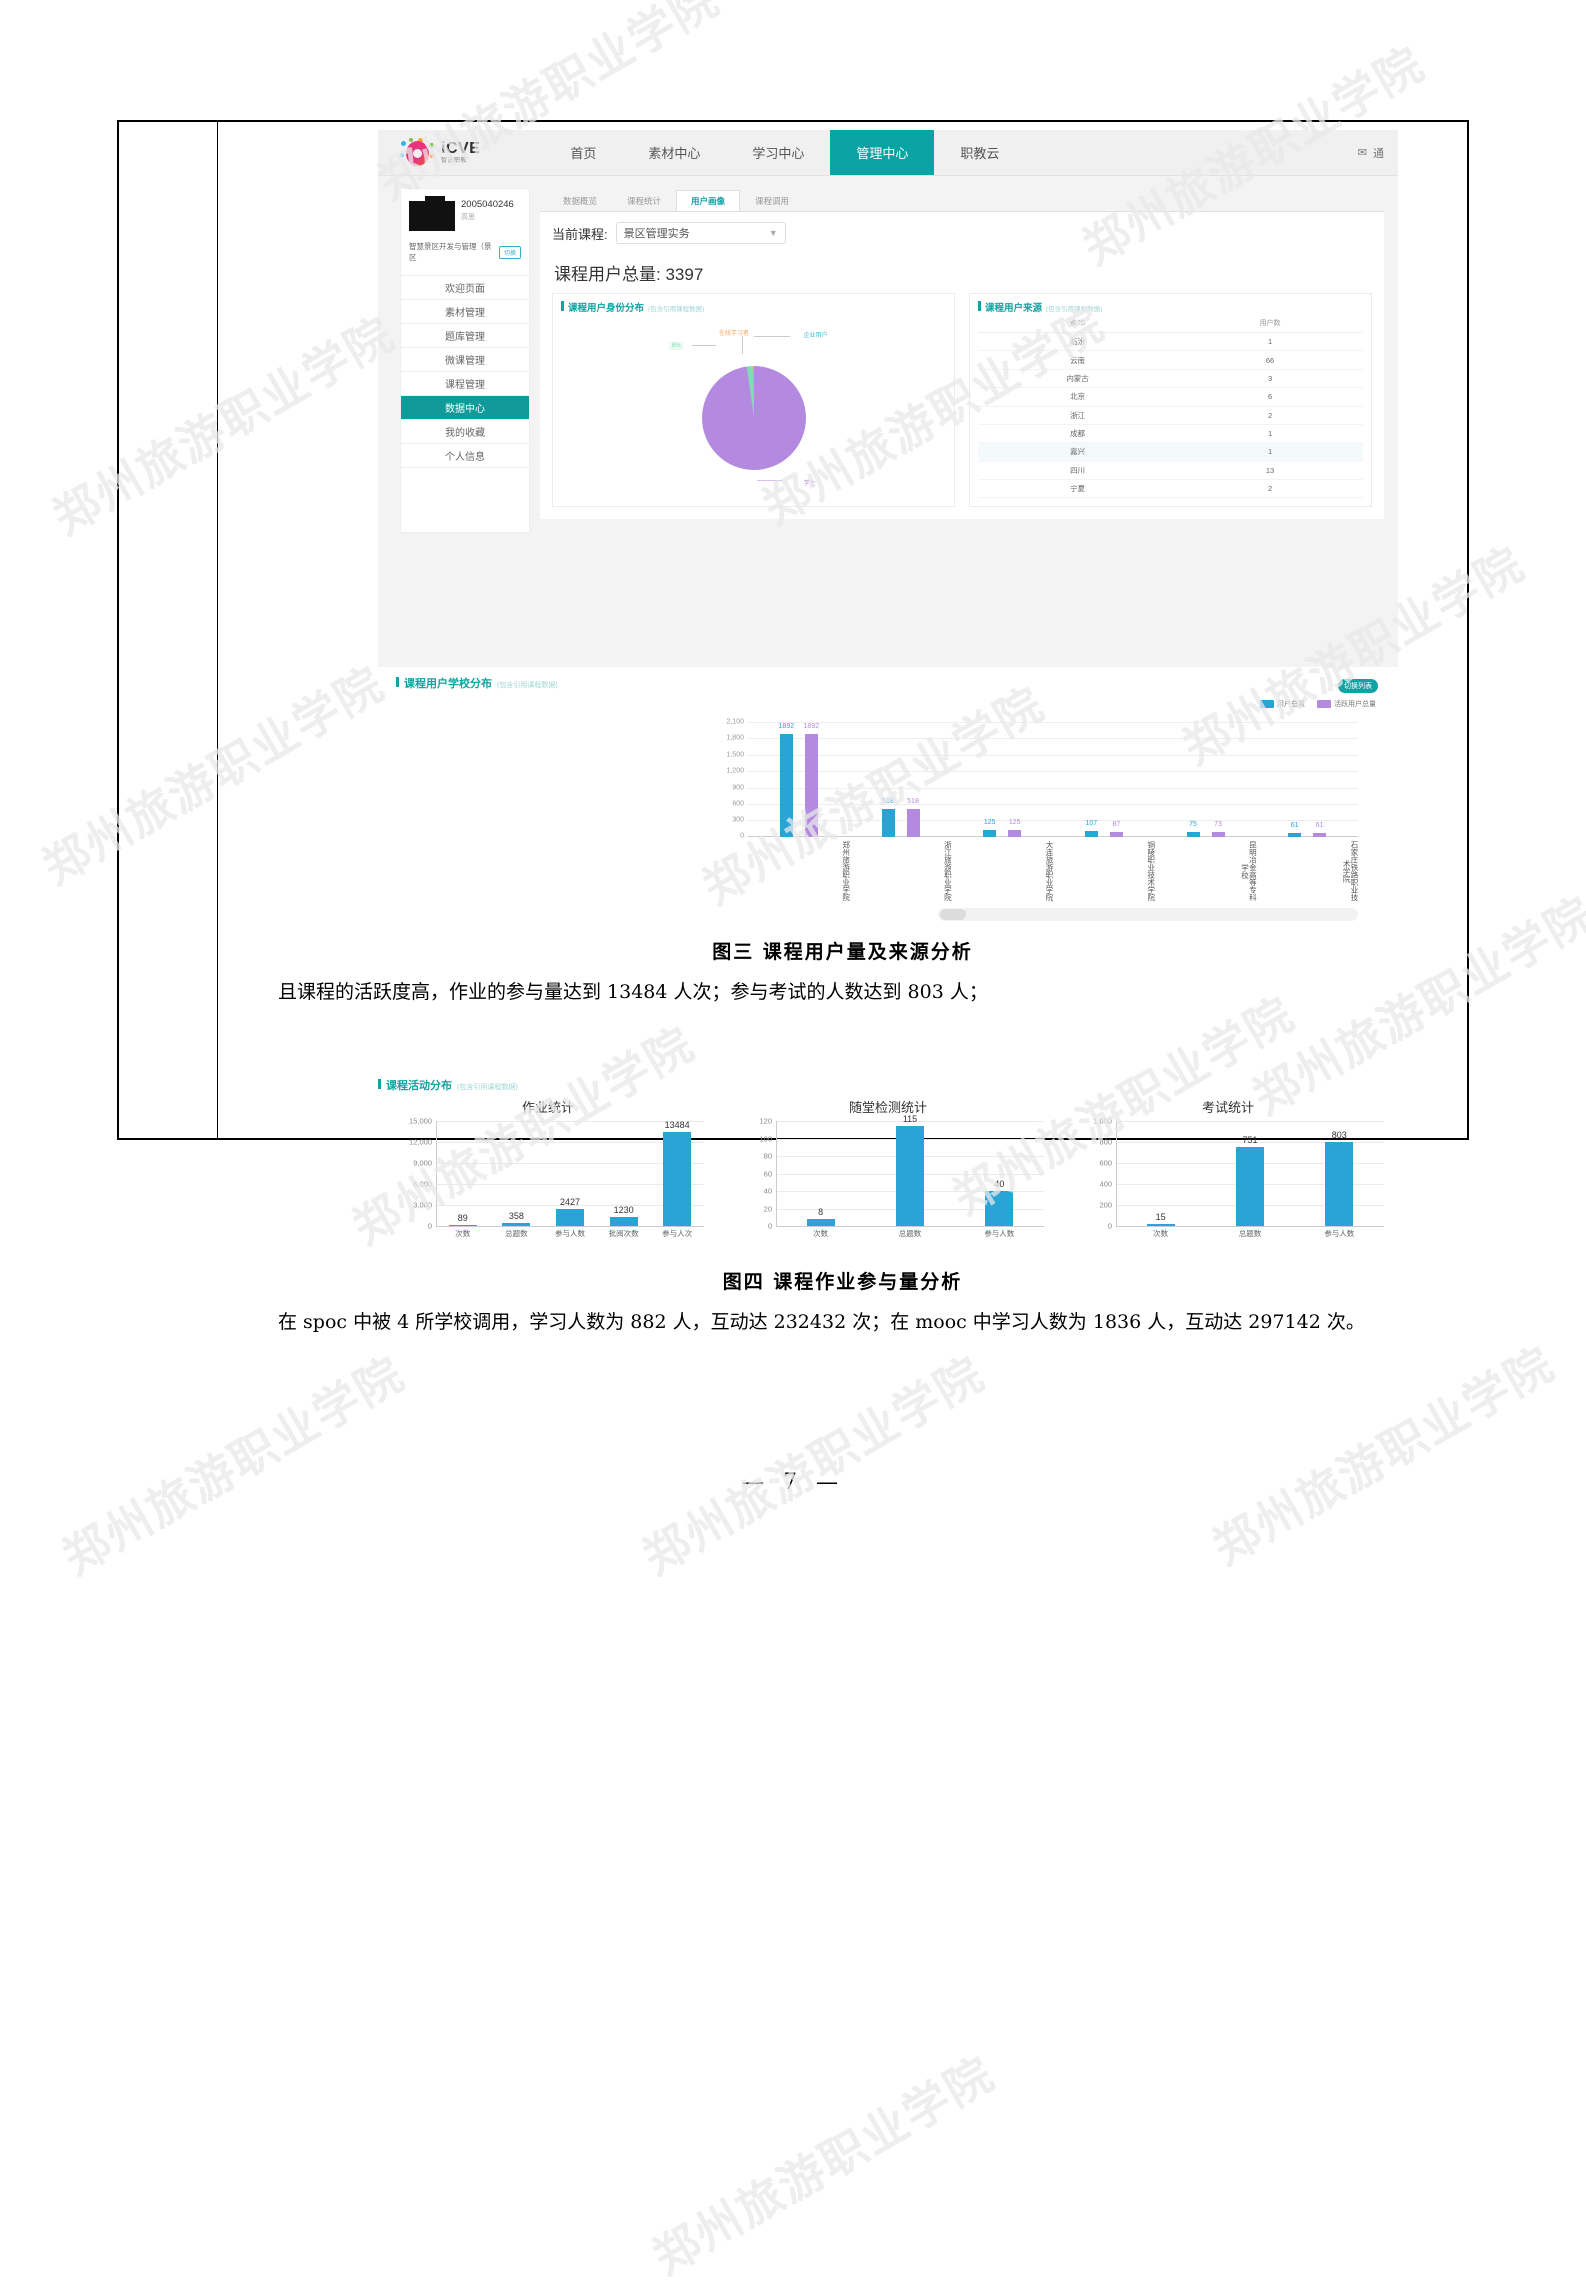 The image size is (1586, 2288). Describe the element at coordinates (1014, 822) in the screenshot. I see `bar-value: 125` at that location.